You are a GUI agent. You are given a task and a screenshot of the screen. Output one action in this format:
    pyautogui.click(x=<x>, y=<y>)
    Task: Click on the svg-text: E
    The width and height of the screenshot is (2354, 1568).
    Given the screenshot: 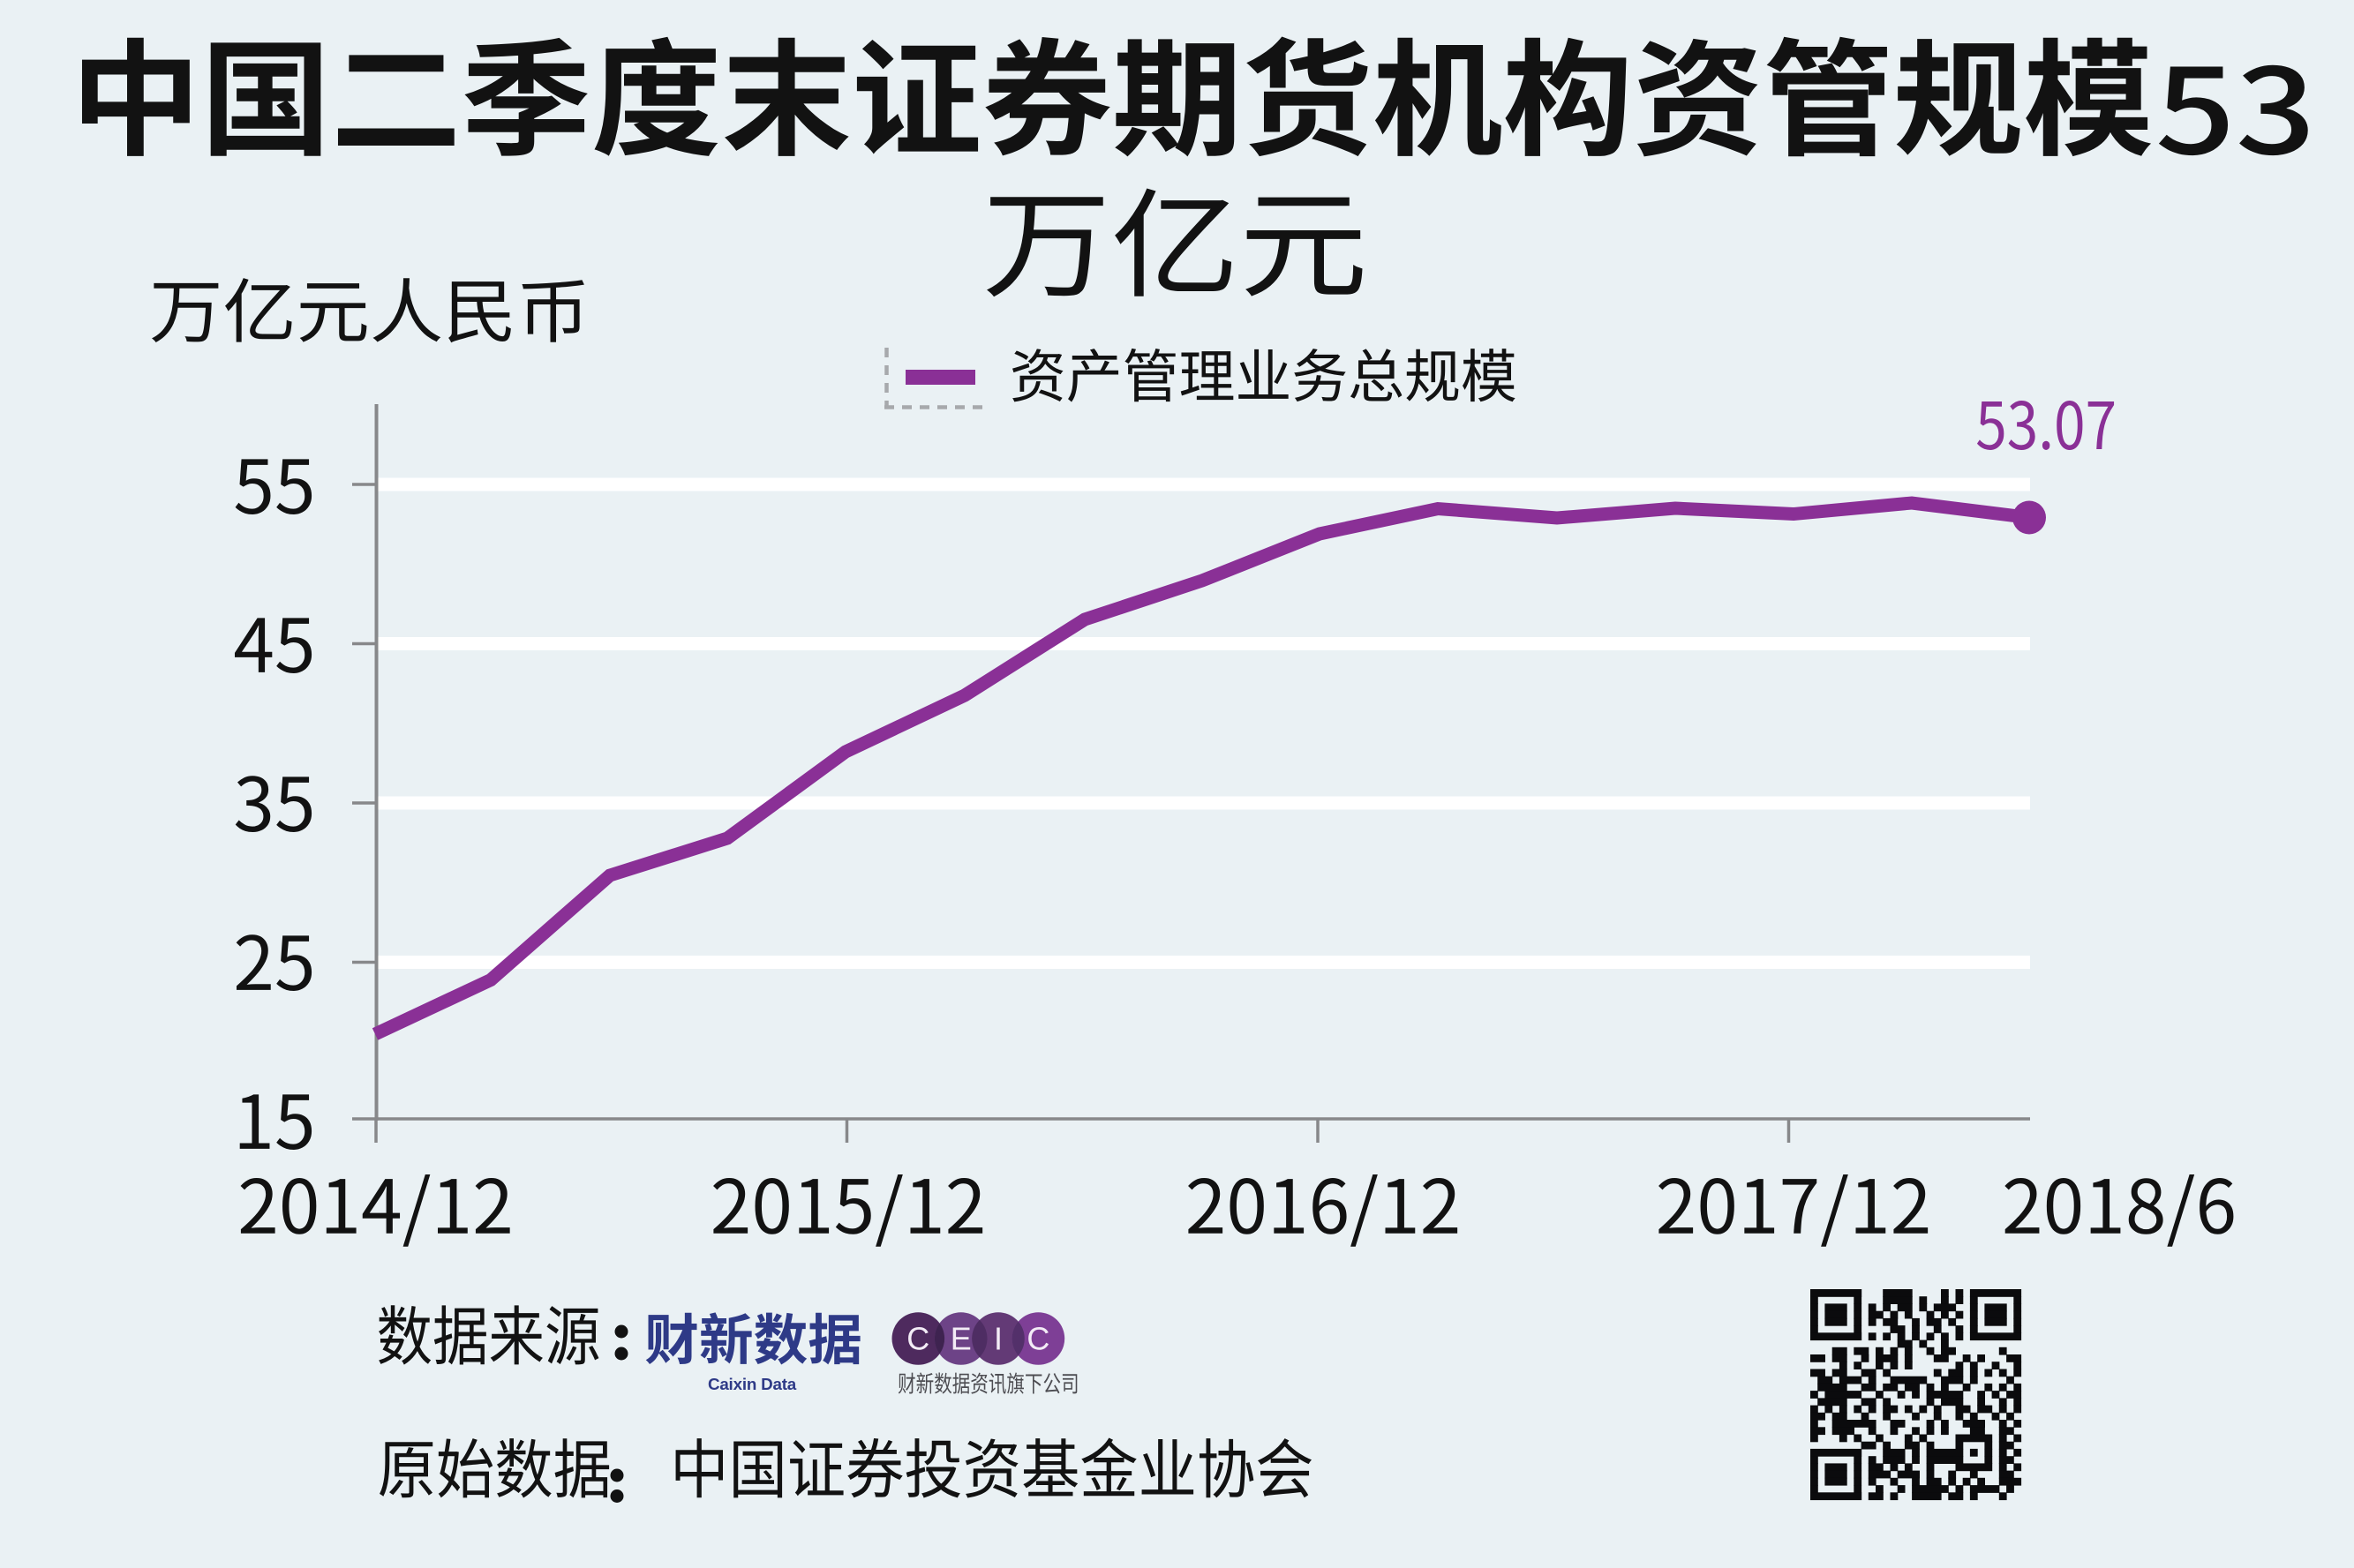 What is the action you would take?
    pyautogui.click(x=961, y=1339)
    